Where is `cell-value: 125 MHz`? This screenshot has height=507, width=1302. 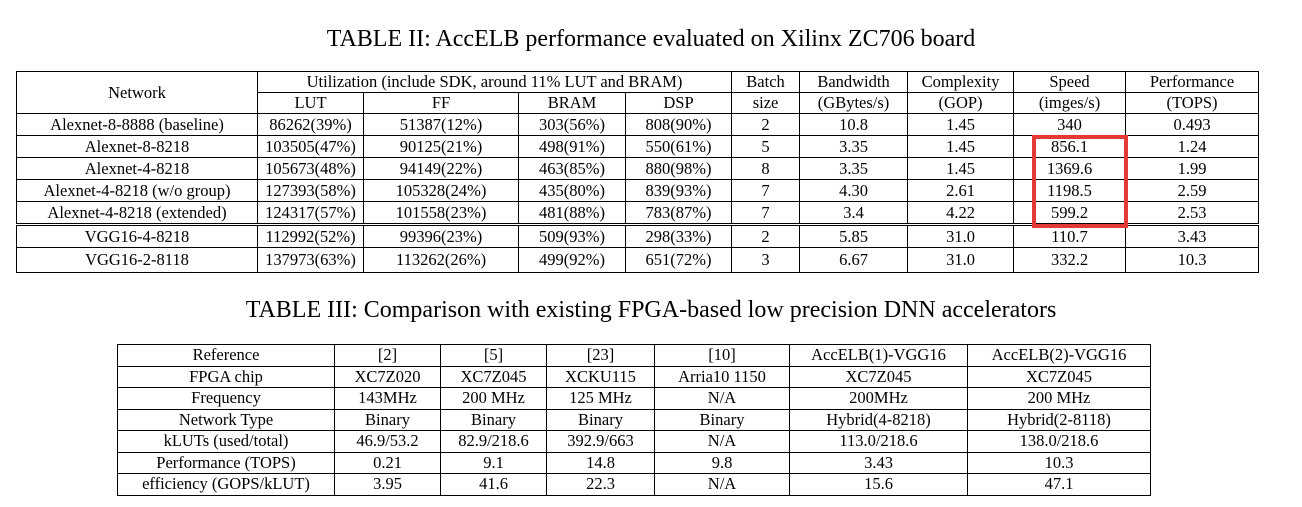 cell-value: 125 MHz is located at coordinates (600, 398).